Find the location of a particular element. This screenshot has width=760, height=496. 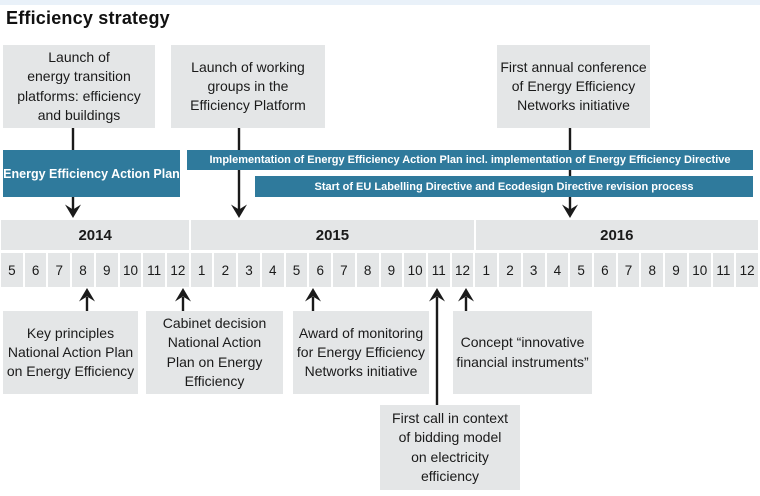

up-arrow-first-call is located at coordinates (437, 346).